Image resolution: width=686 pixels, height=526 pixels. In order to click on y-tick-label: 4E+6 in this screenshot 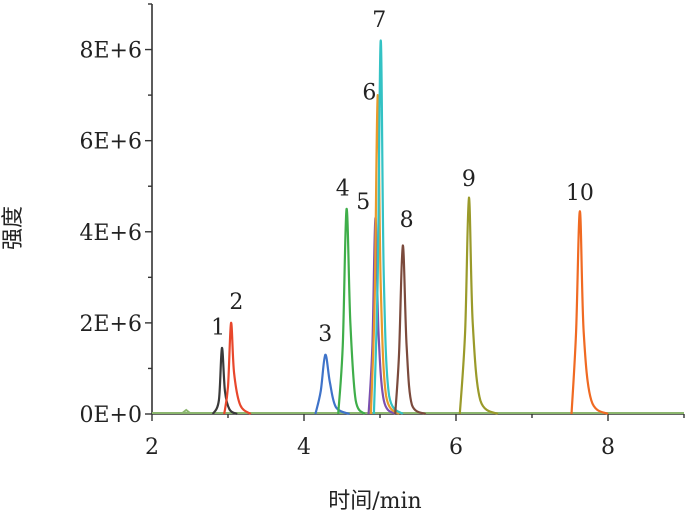, I will do `click(111, 233)`.